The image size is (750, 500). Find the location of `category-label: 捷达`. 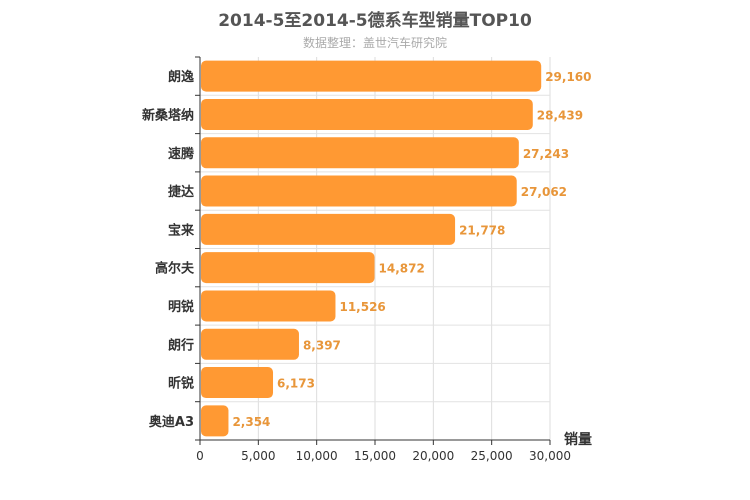

category-label: 捷达 is located at coordinates (181, 192).